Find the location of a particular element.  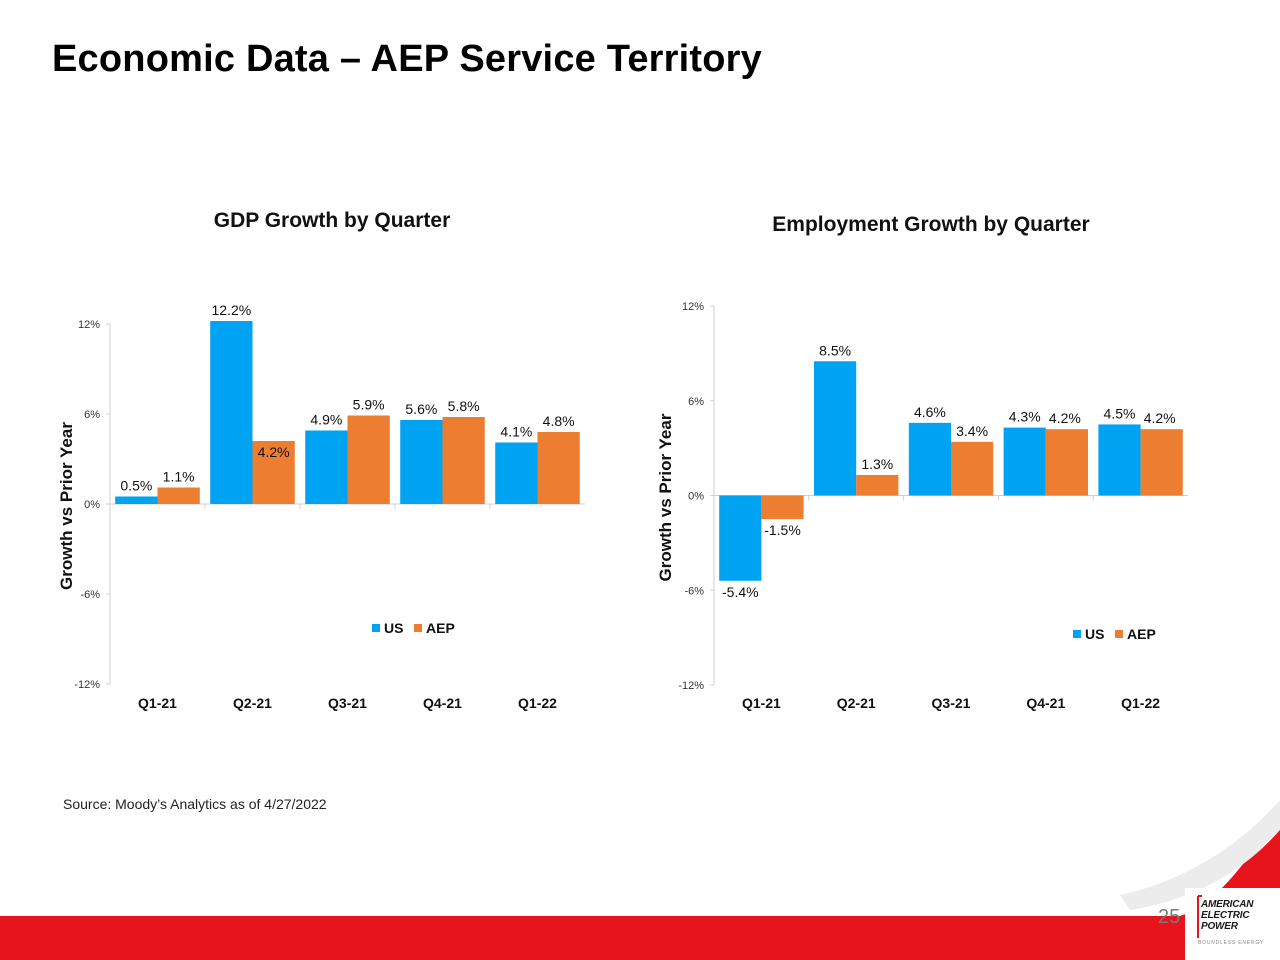

gdp-data-label-us: 4.9% is located at coordinates (326, 420).